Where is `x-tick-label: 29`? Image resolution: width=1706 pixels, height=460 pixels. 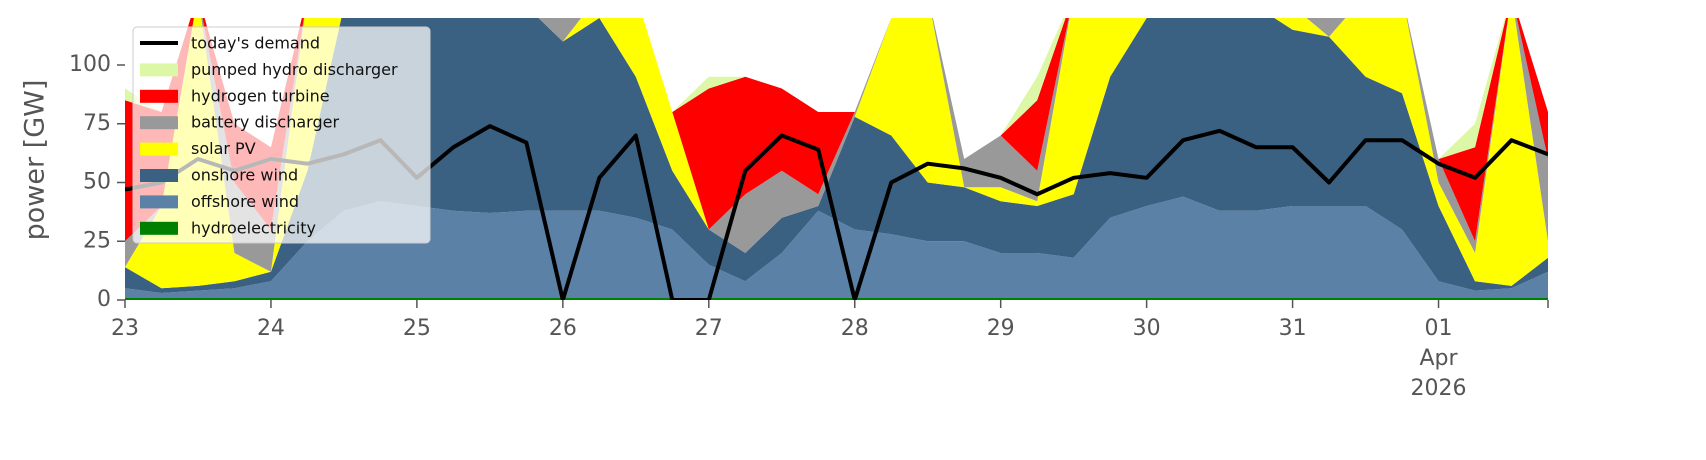
x-tick-label: 29 is located at coordinates (1001, 328).